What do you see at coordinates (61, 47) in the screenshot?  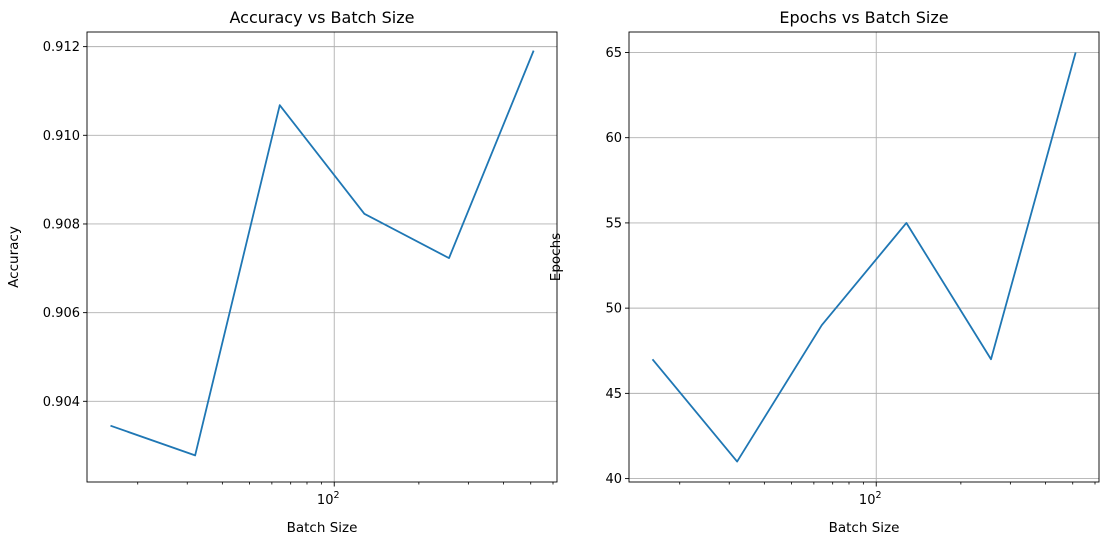 I see `y-tick-label: 0.912` at bounding box center [61, 47].